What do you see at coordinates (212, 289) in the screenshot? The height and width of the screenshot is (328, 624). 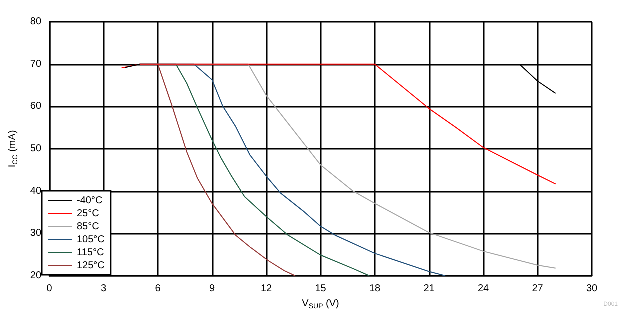 I see `x-tick-label: 9` at bounding box center [212, 289].